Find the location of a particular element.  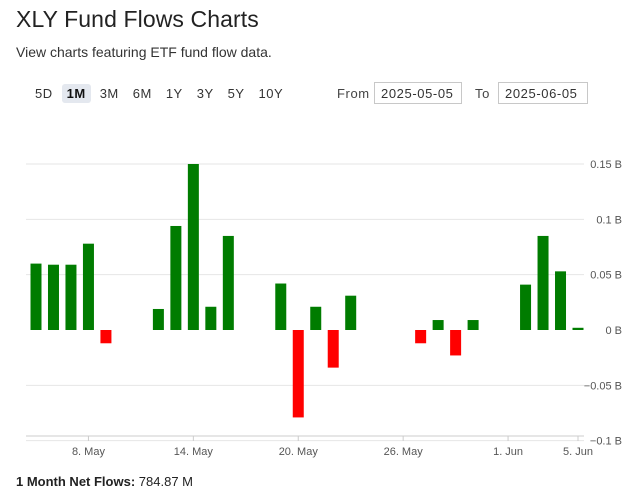

y-tick-label: 0.05 B is located at coordinates (606, 276).